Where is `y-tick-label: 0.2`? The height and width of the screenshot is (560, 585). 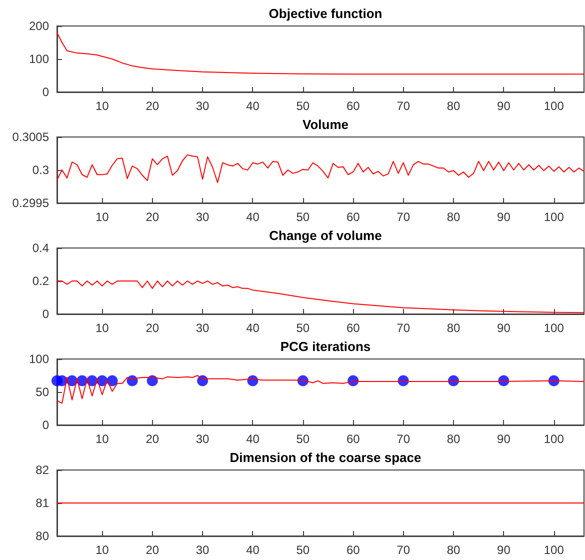
y-tick-label: 0.2 is located at coordinates (41, 281).